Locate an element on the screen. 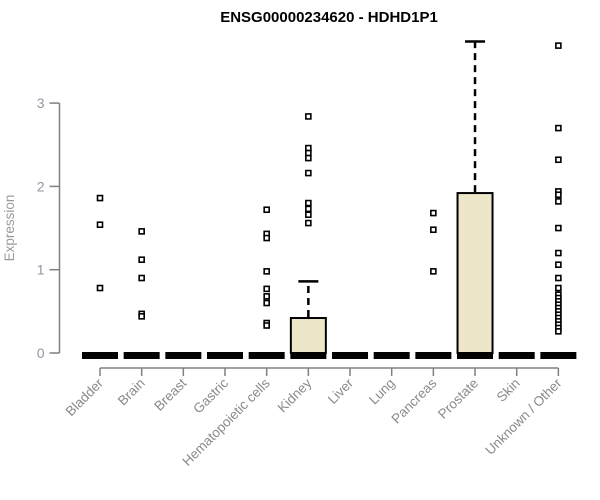 The image size is (600, 500). median-bar-prostate is located at coordinates (475, 355).